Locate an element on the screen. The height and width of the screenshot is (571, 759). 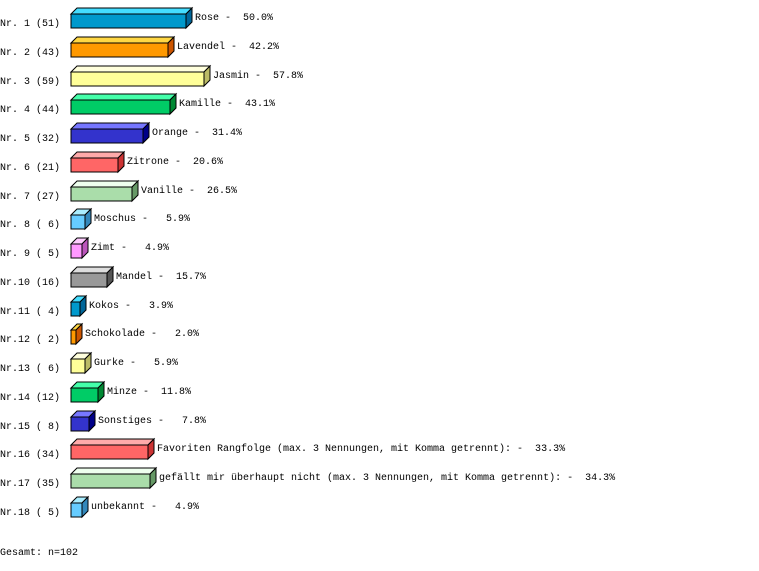
value-label: Zimt - 4.9% is located at coordinates (130, 248).